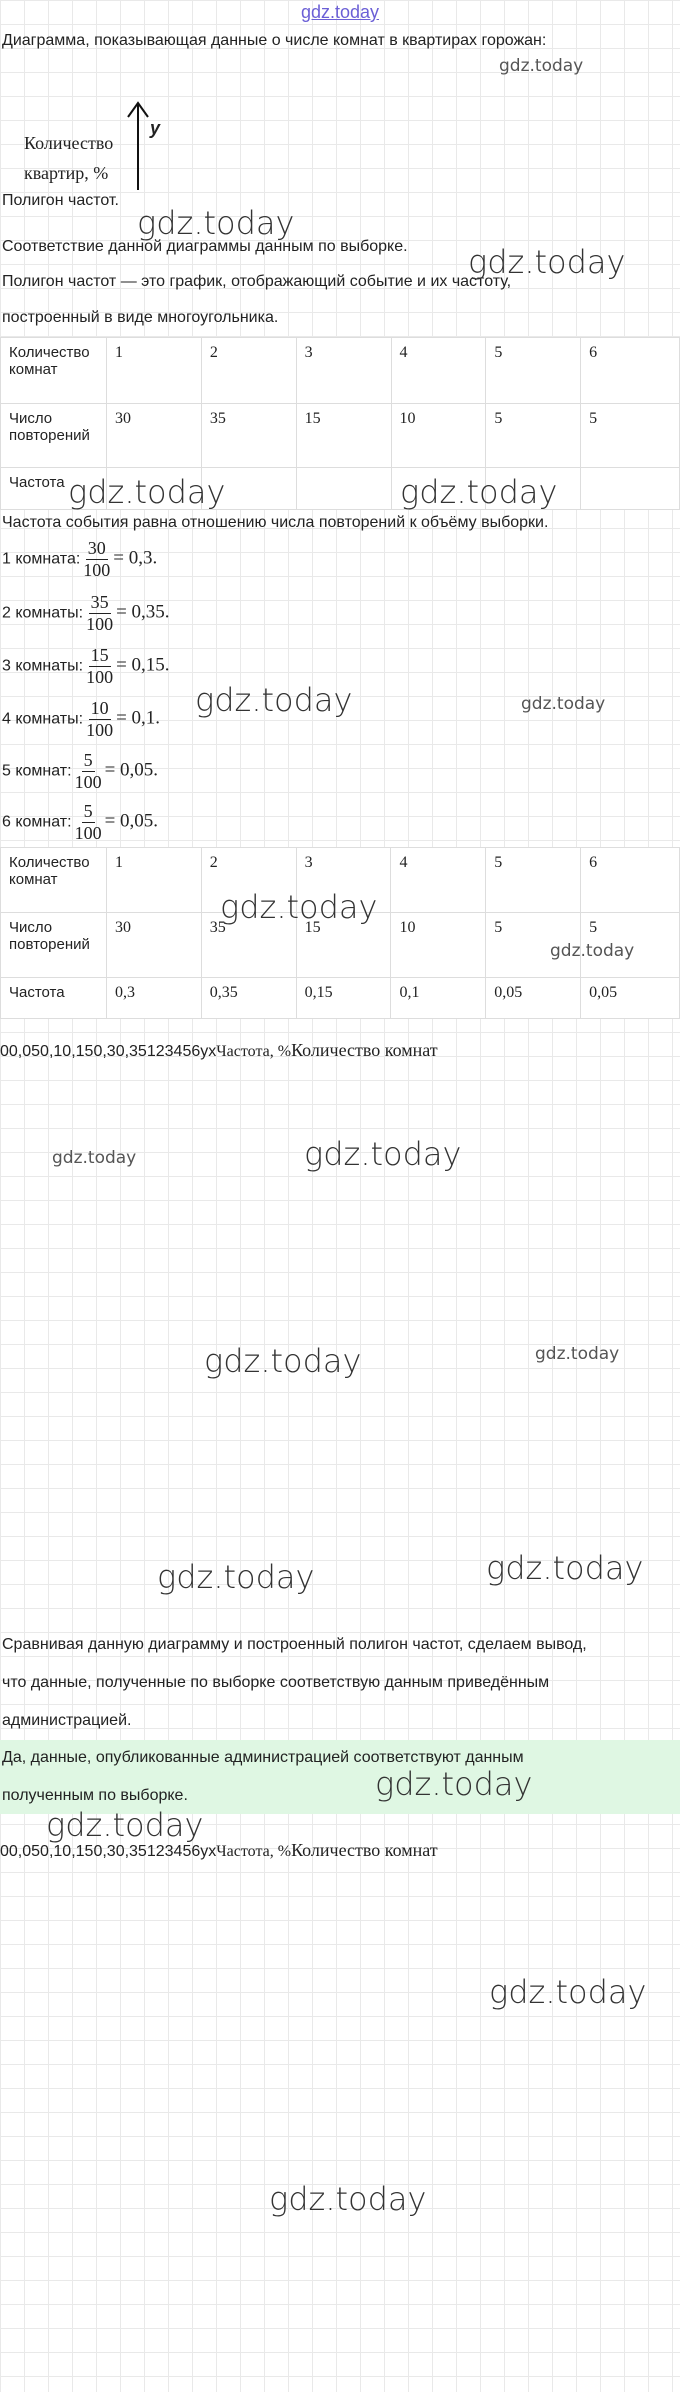 Image resolution: width=680 pixels, height=2392 pixels. What do you see at coordinates (140, 317) in the screenshot?
I see `paragraph: построенный в виде многоугольника.` at bounding box center [140, 317].